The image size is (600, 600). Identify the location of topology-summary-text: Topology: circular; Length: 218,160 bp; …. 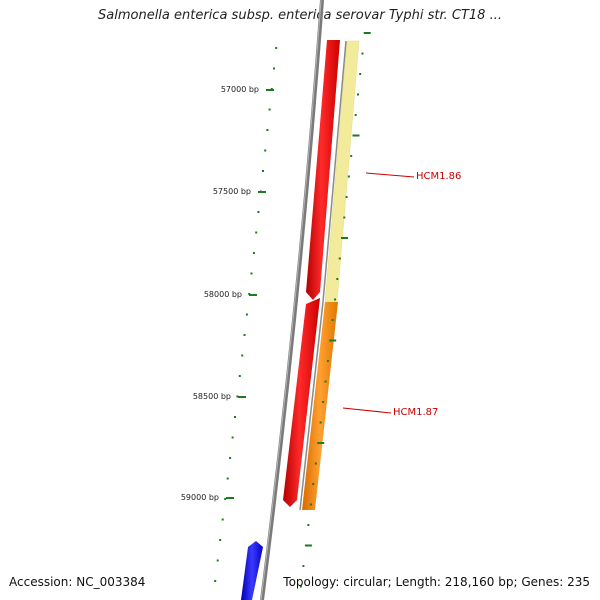
(436, 582).